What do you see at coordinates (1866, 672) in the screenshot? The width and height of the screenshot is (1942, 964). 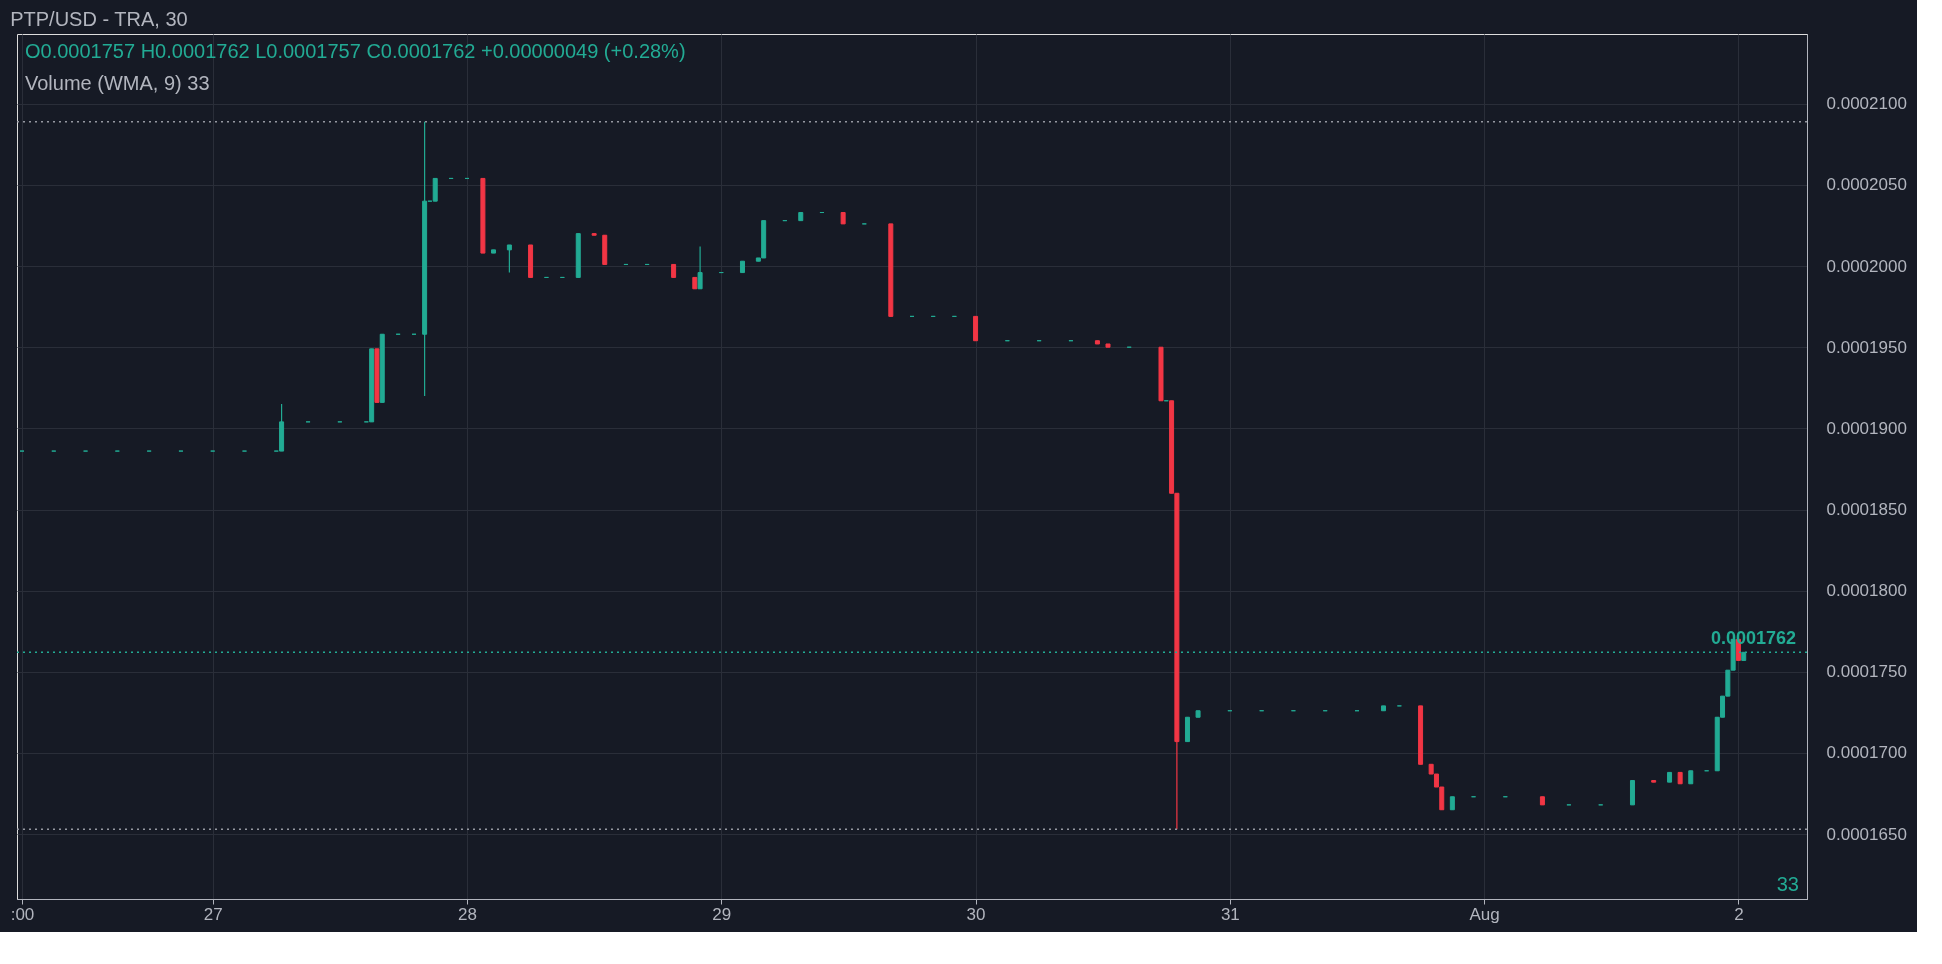 I see `y-tick-label: 0.0001750` at bounding box center [1866, 672].